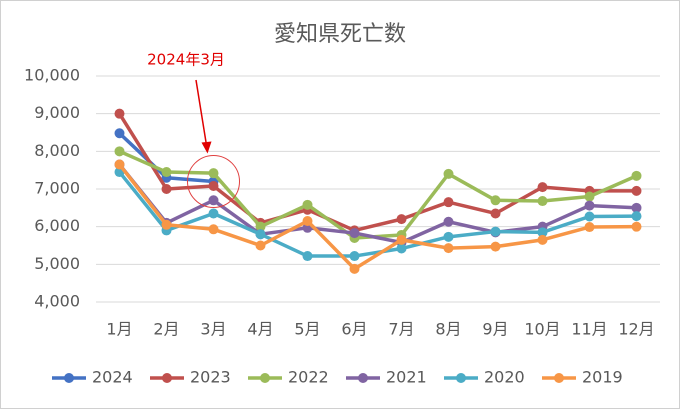  Describe the element at coordinates (119, 329) in the screenshot. I see `x-tick-label: 1月` at that location.